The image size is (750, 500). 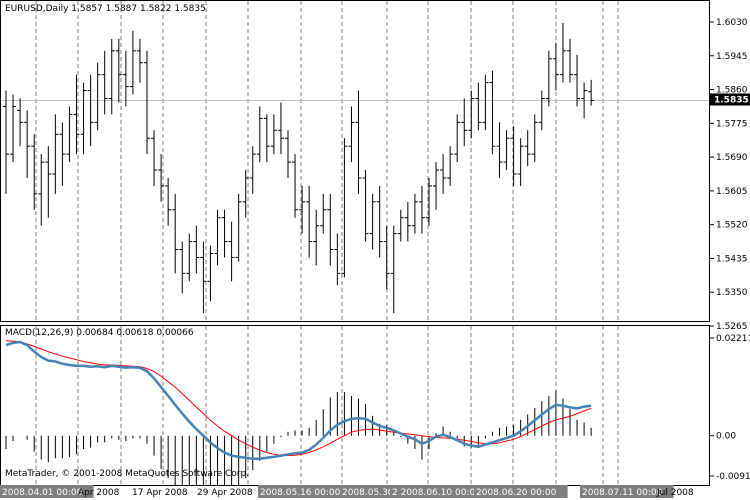 I want to click on macd-tick-label: 0.00, so click(x=726, y=437).